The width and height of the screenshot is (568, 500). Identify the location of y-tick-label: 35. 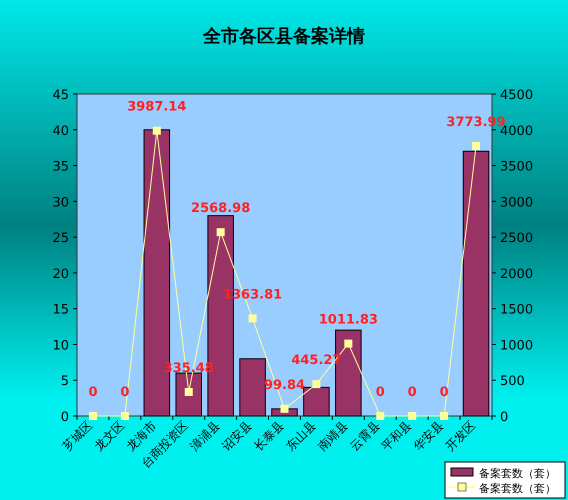
(60, 167).